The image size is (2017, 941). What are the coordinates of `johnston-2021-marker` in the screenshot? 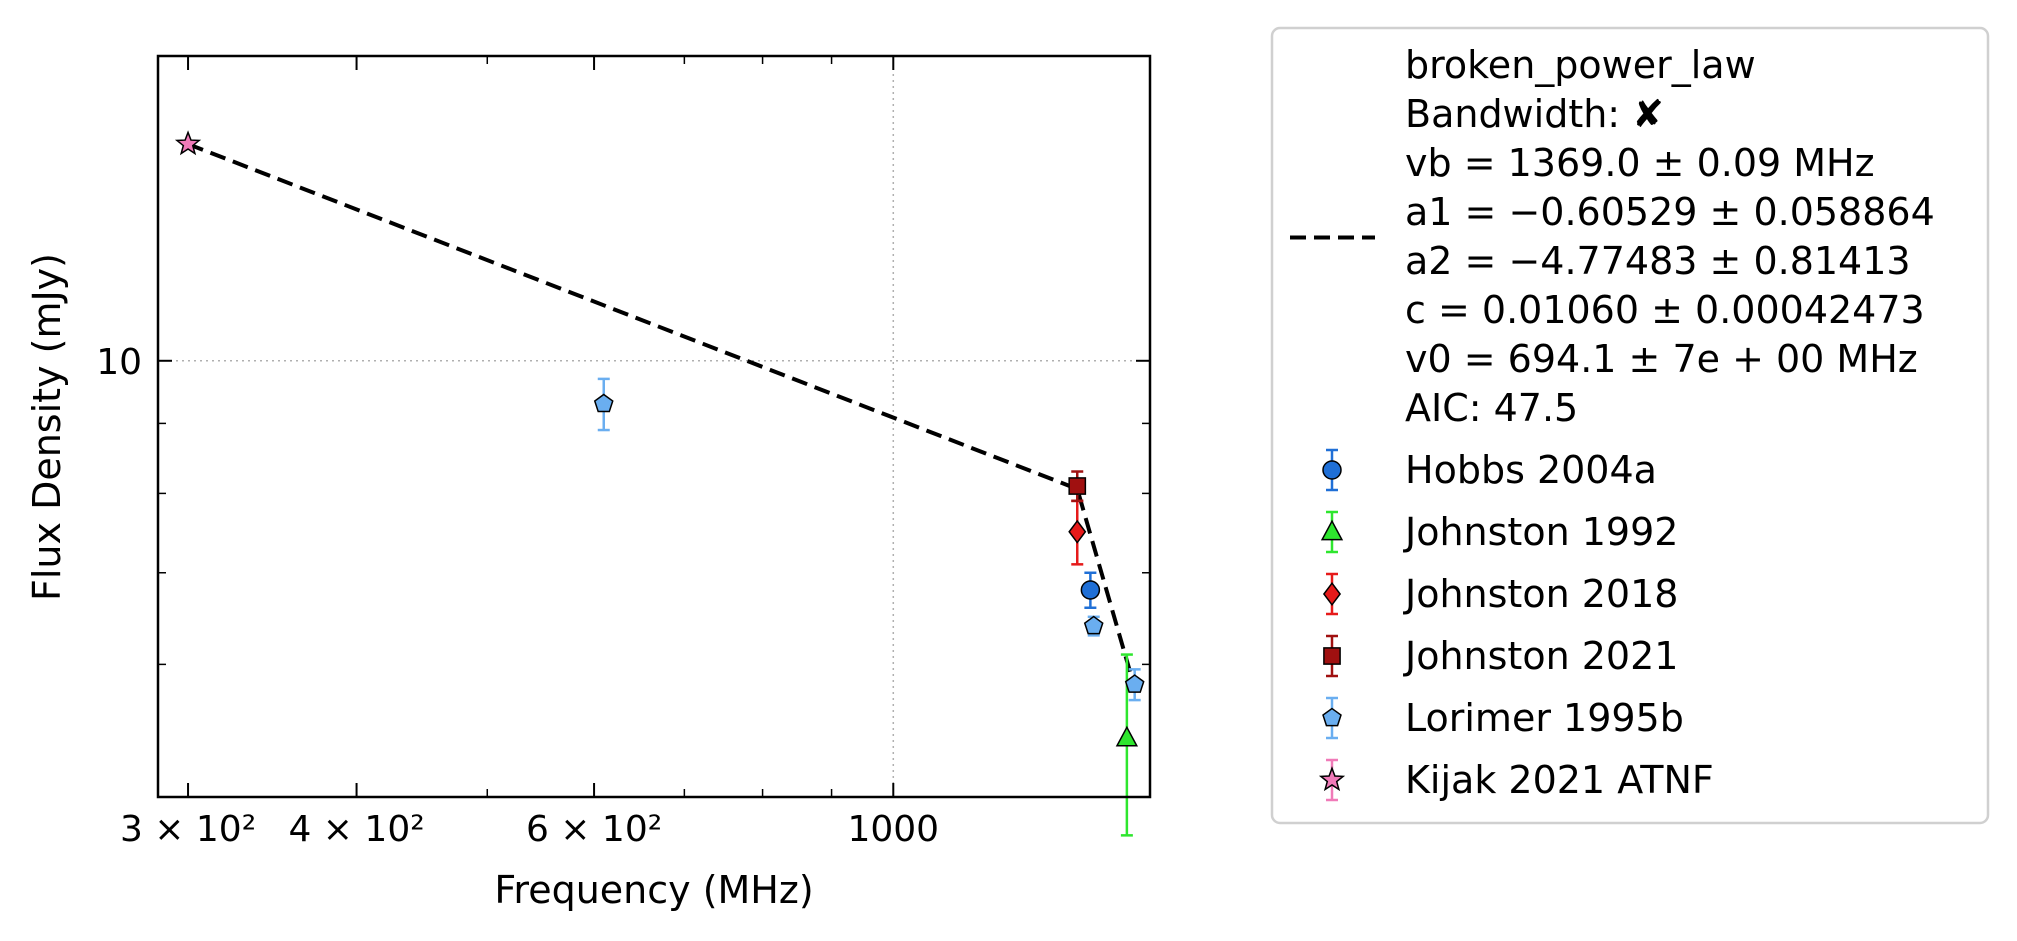 It's located at (1077, 486).